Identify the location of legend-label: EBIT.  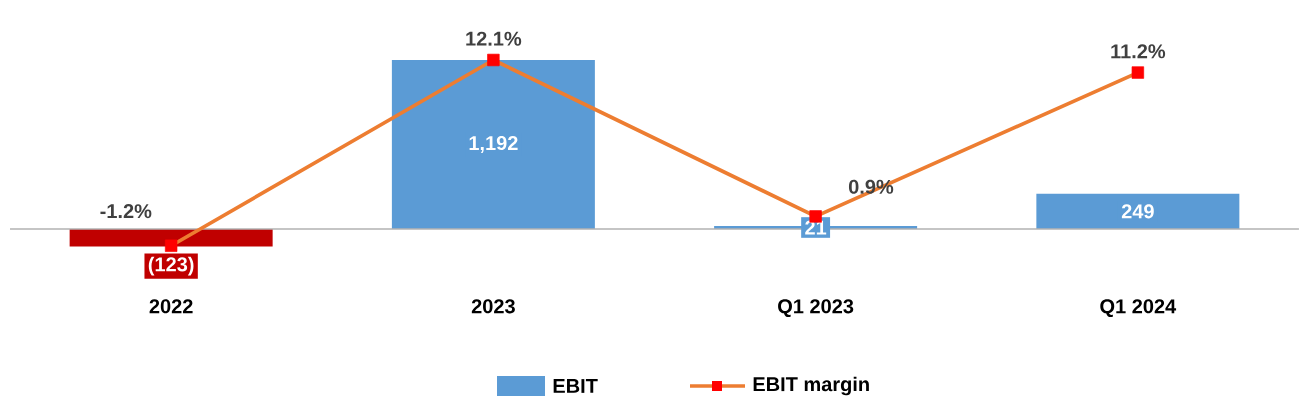
(575, 386).